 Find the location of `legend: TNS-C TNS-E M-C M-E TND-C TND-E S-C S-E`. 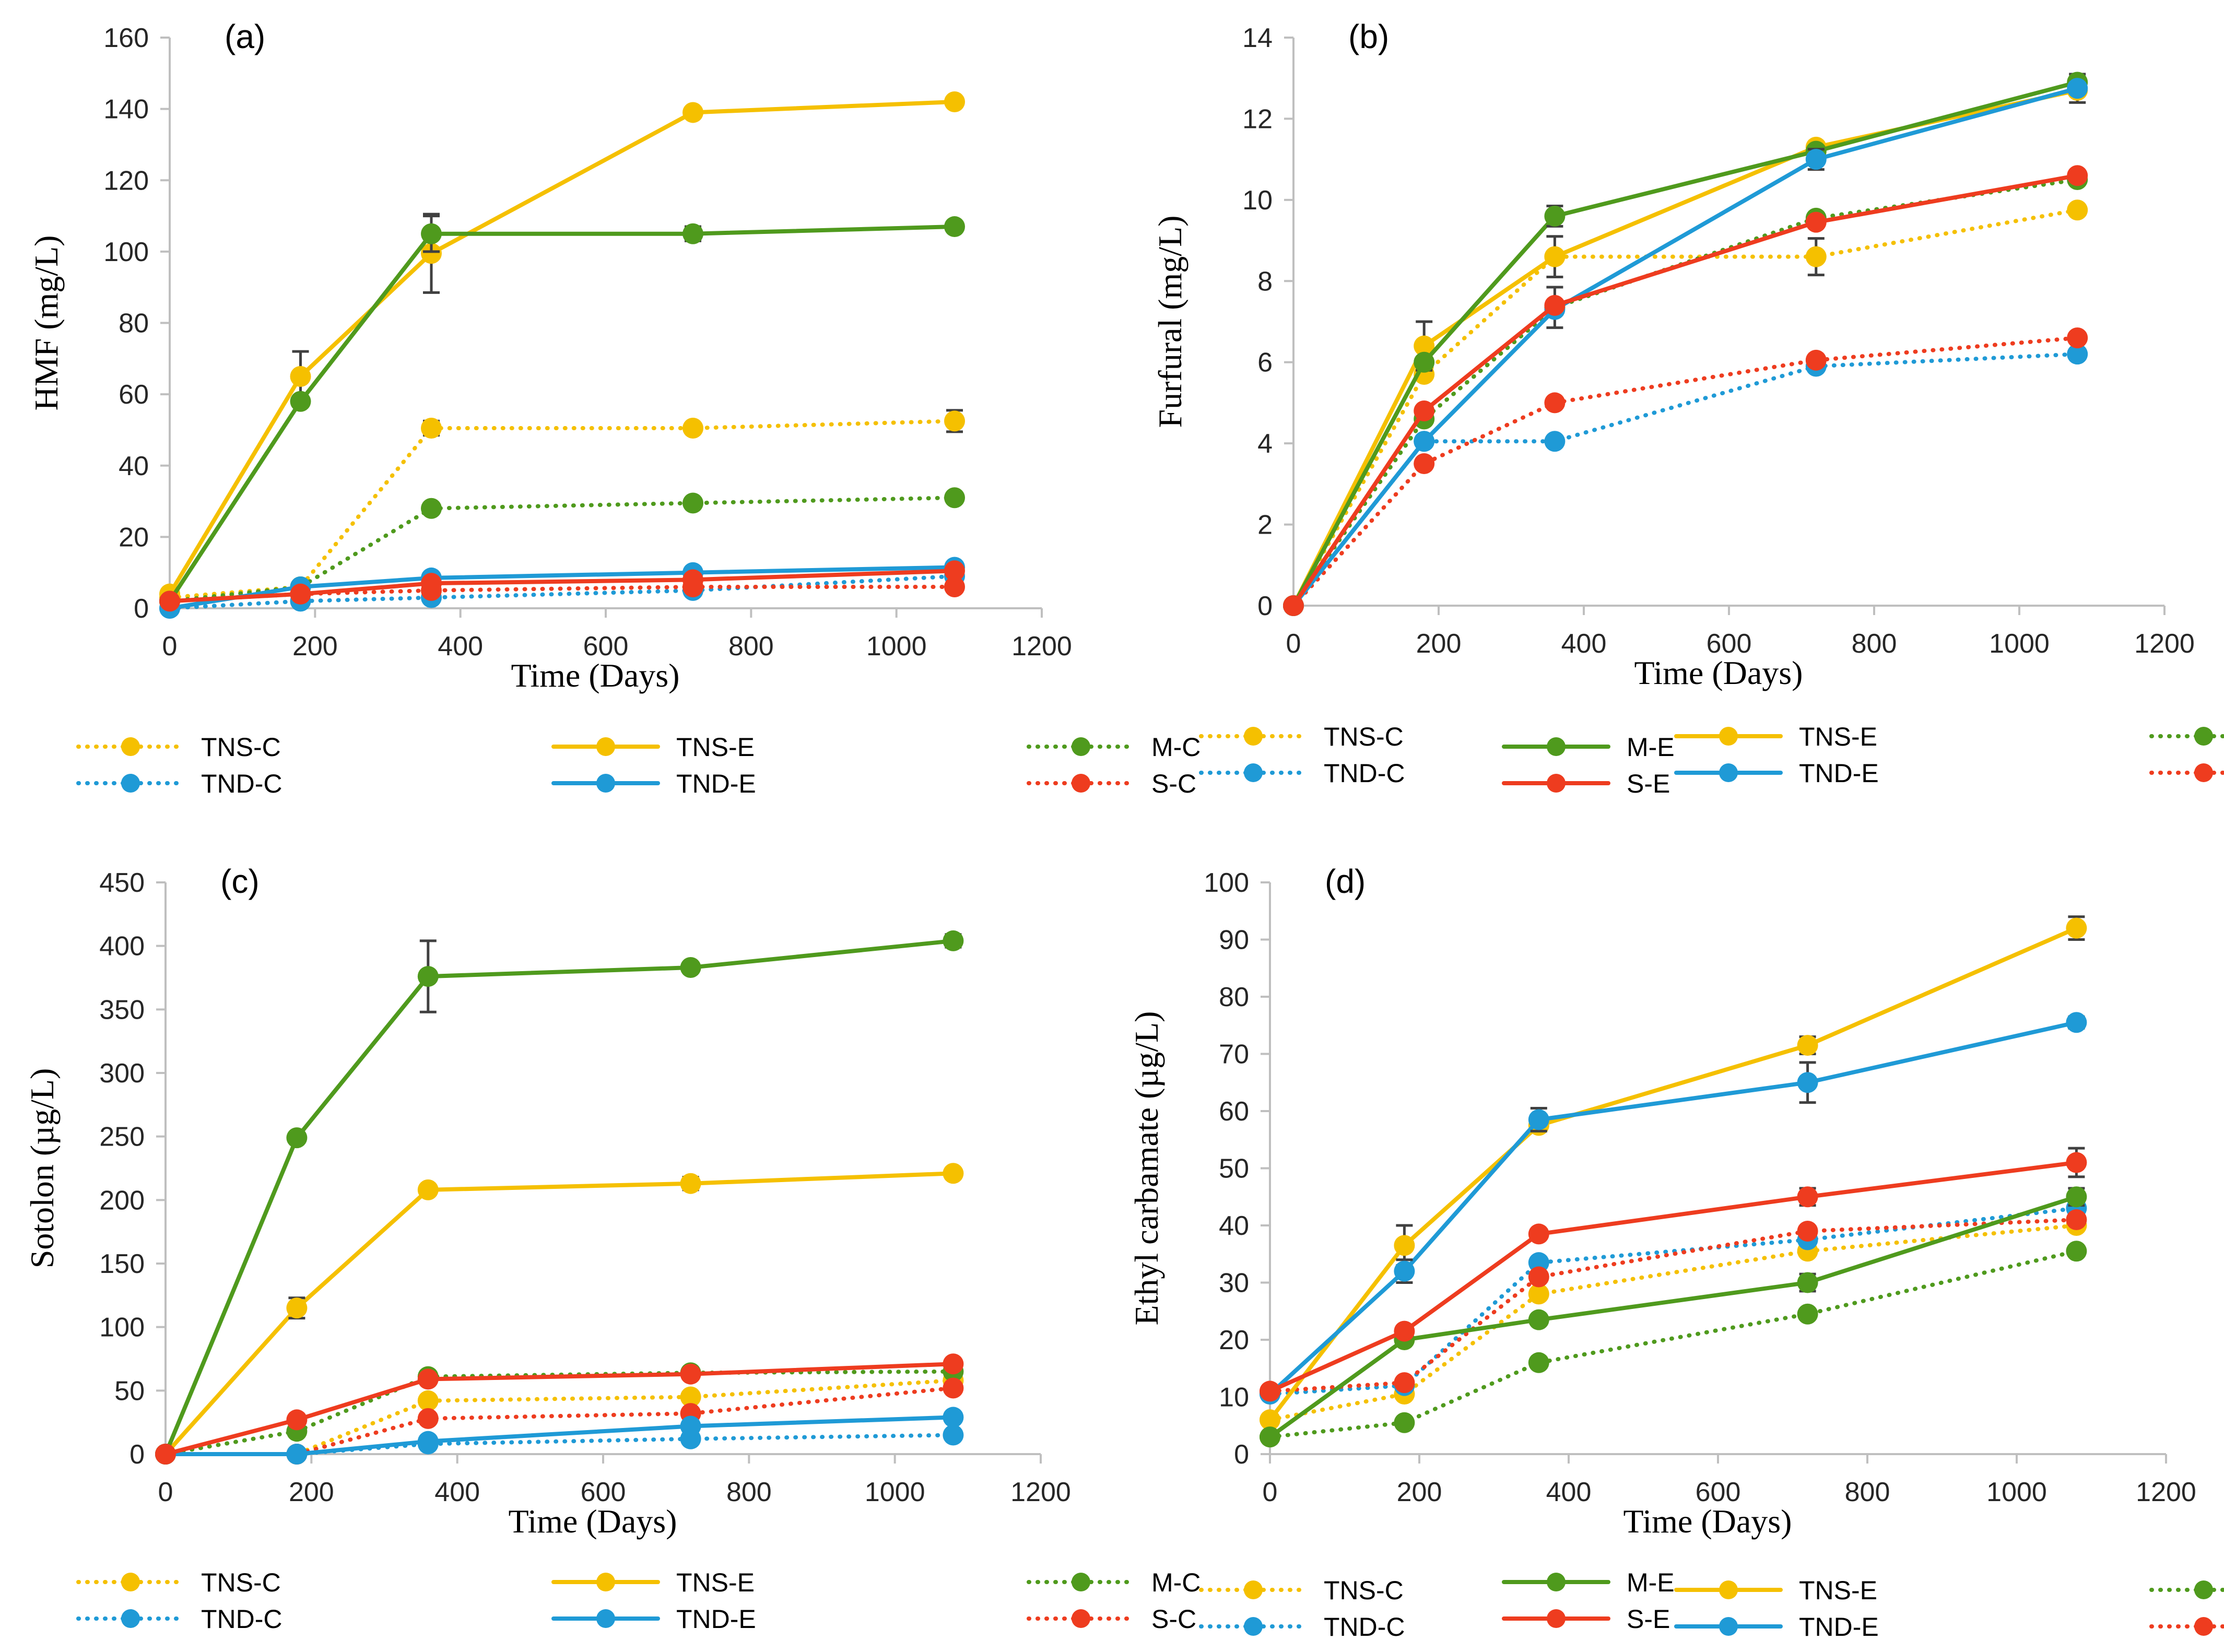

legend: TNS-C TNS-E M-C M-E TND-C TND-E S-C S-E is located at coordinates (875, 1601).